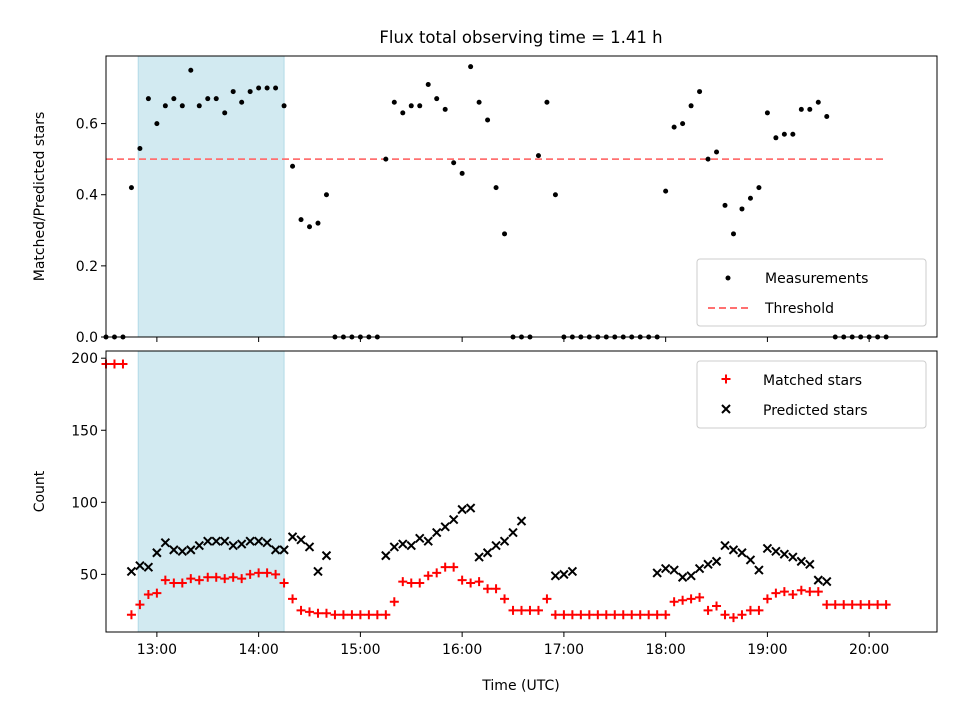 The image size is (960, 720). What do you see at coordinates (40, 491) in the screenshot?
I see `count-panel-ylabel: Count` at bounding box center [40, 491].